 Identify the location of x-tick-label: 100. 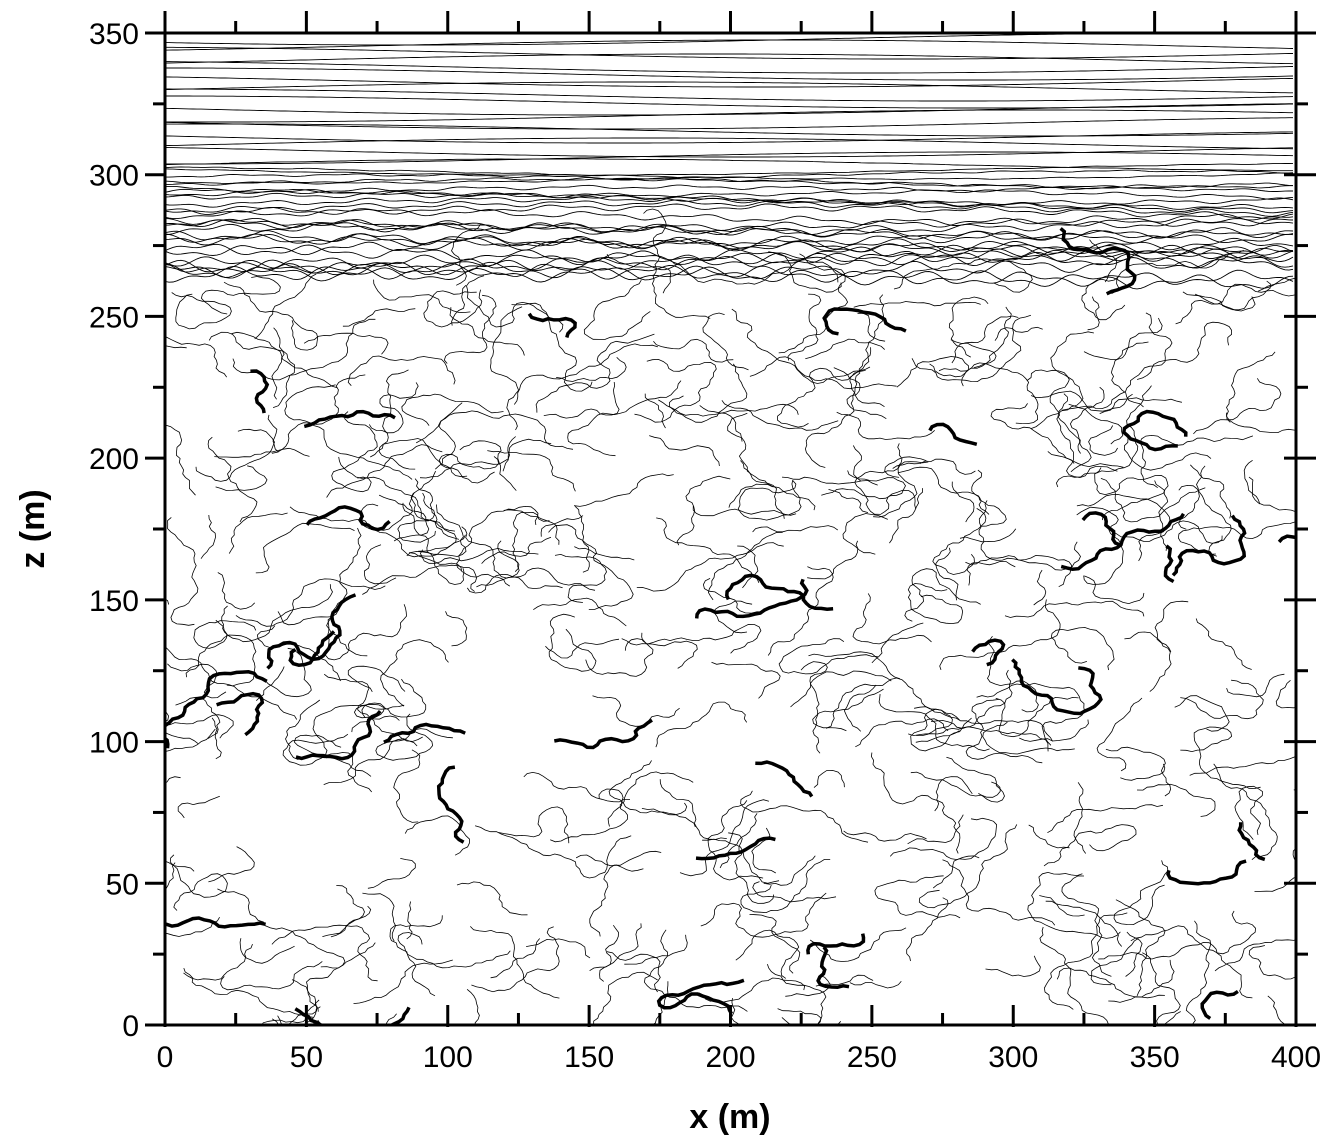
(448, 1057).